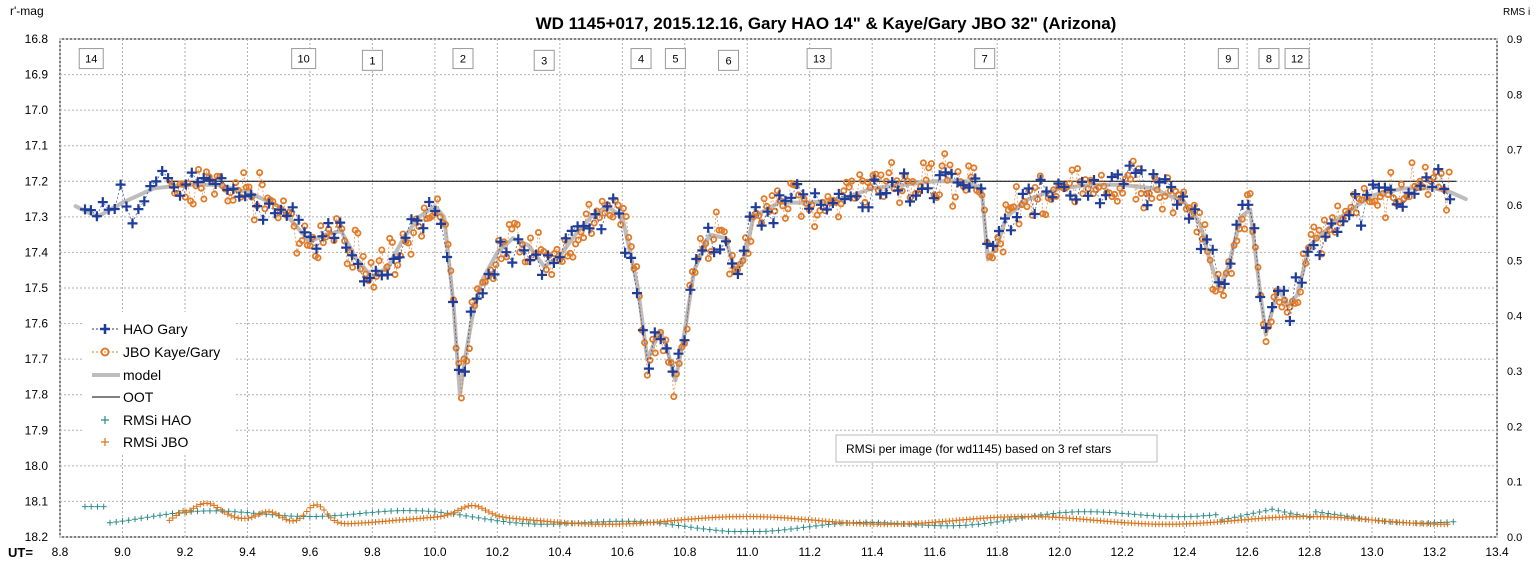  What do you see at coordinates (144, 442) in the screenshot?
I see `legend-entry-rmsi-jbo: RMSi JBO` at bounding box center [144, 442].